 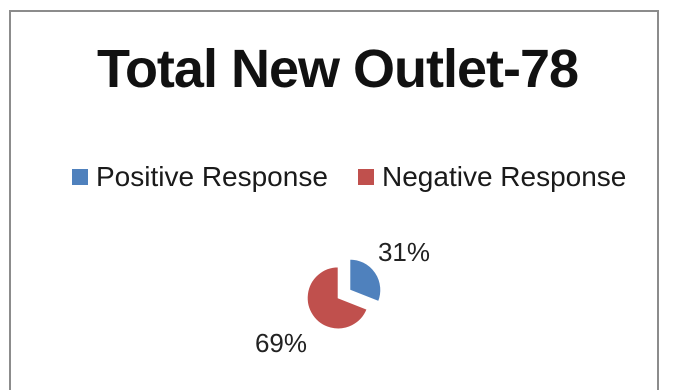 What do you see at coordinates (337, 177) in the screenshot?
I see `chart-legend: Positive Response Negative Response` at bounding box center [337, 177].